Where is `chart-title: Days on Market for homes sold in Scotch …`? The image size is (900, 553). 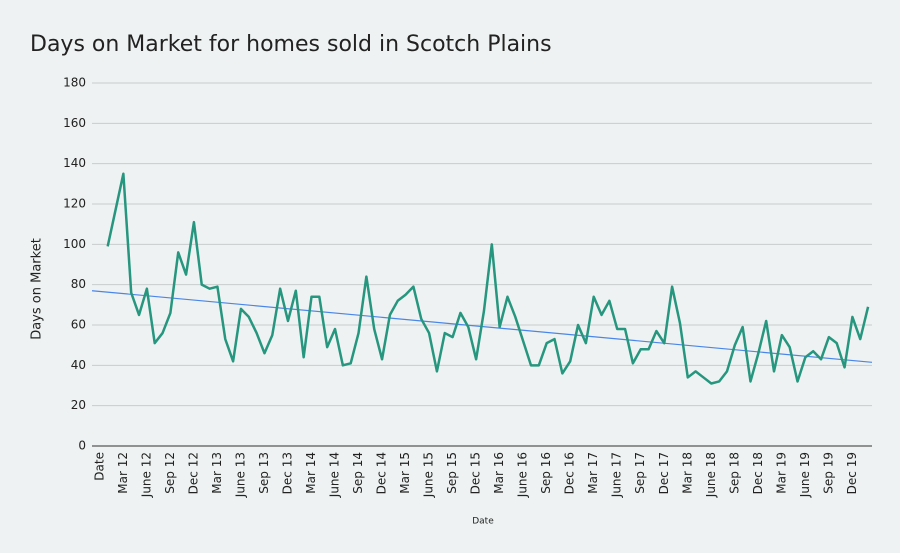 chart-title: Days on Market for homes sold in Scotch … is located at coordinates (291, 44).